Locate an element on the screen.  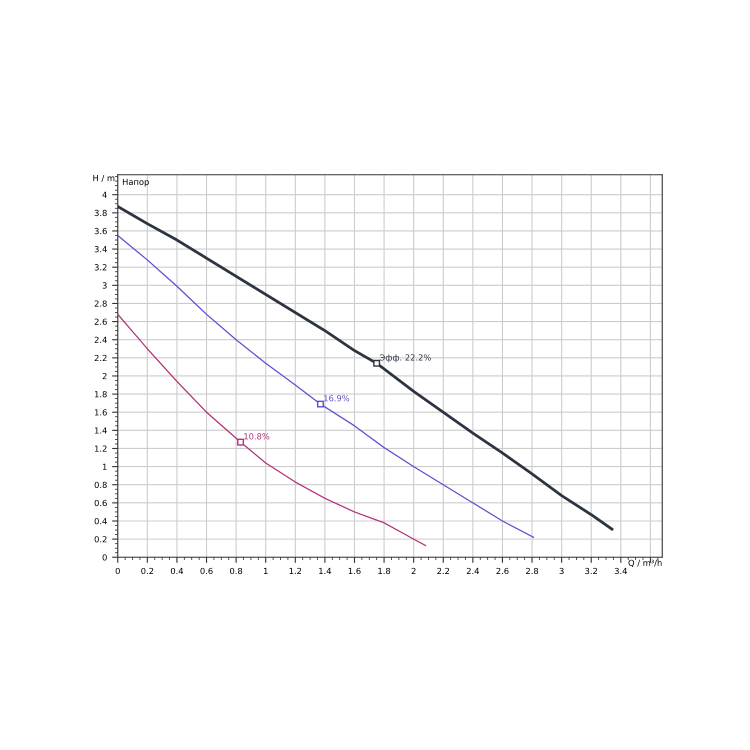
y-tick-label: 2.8 is located at coordinates (100, 303).